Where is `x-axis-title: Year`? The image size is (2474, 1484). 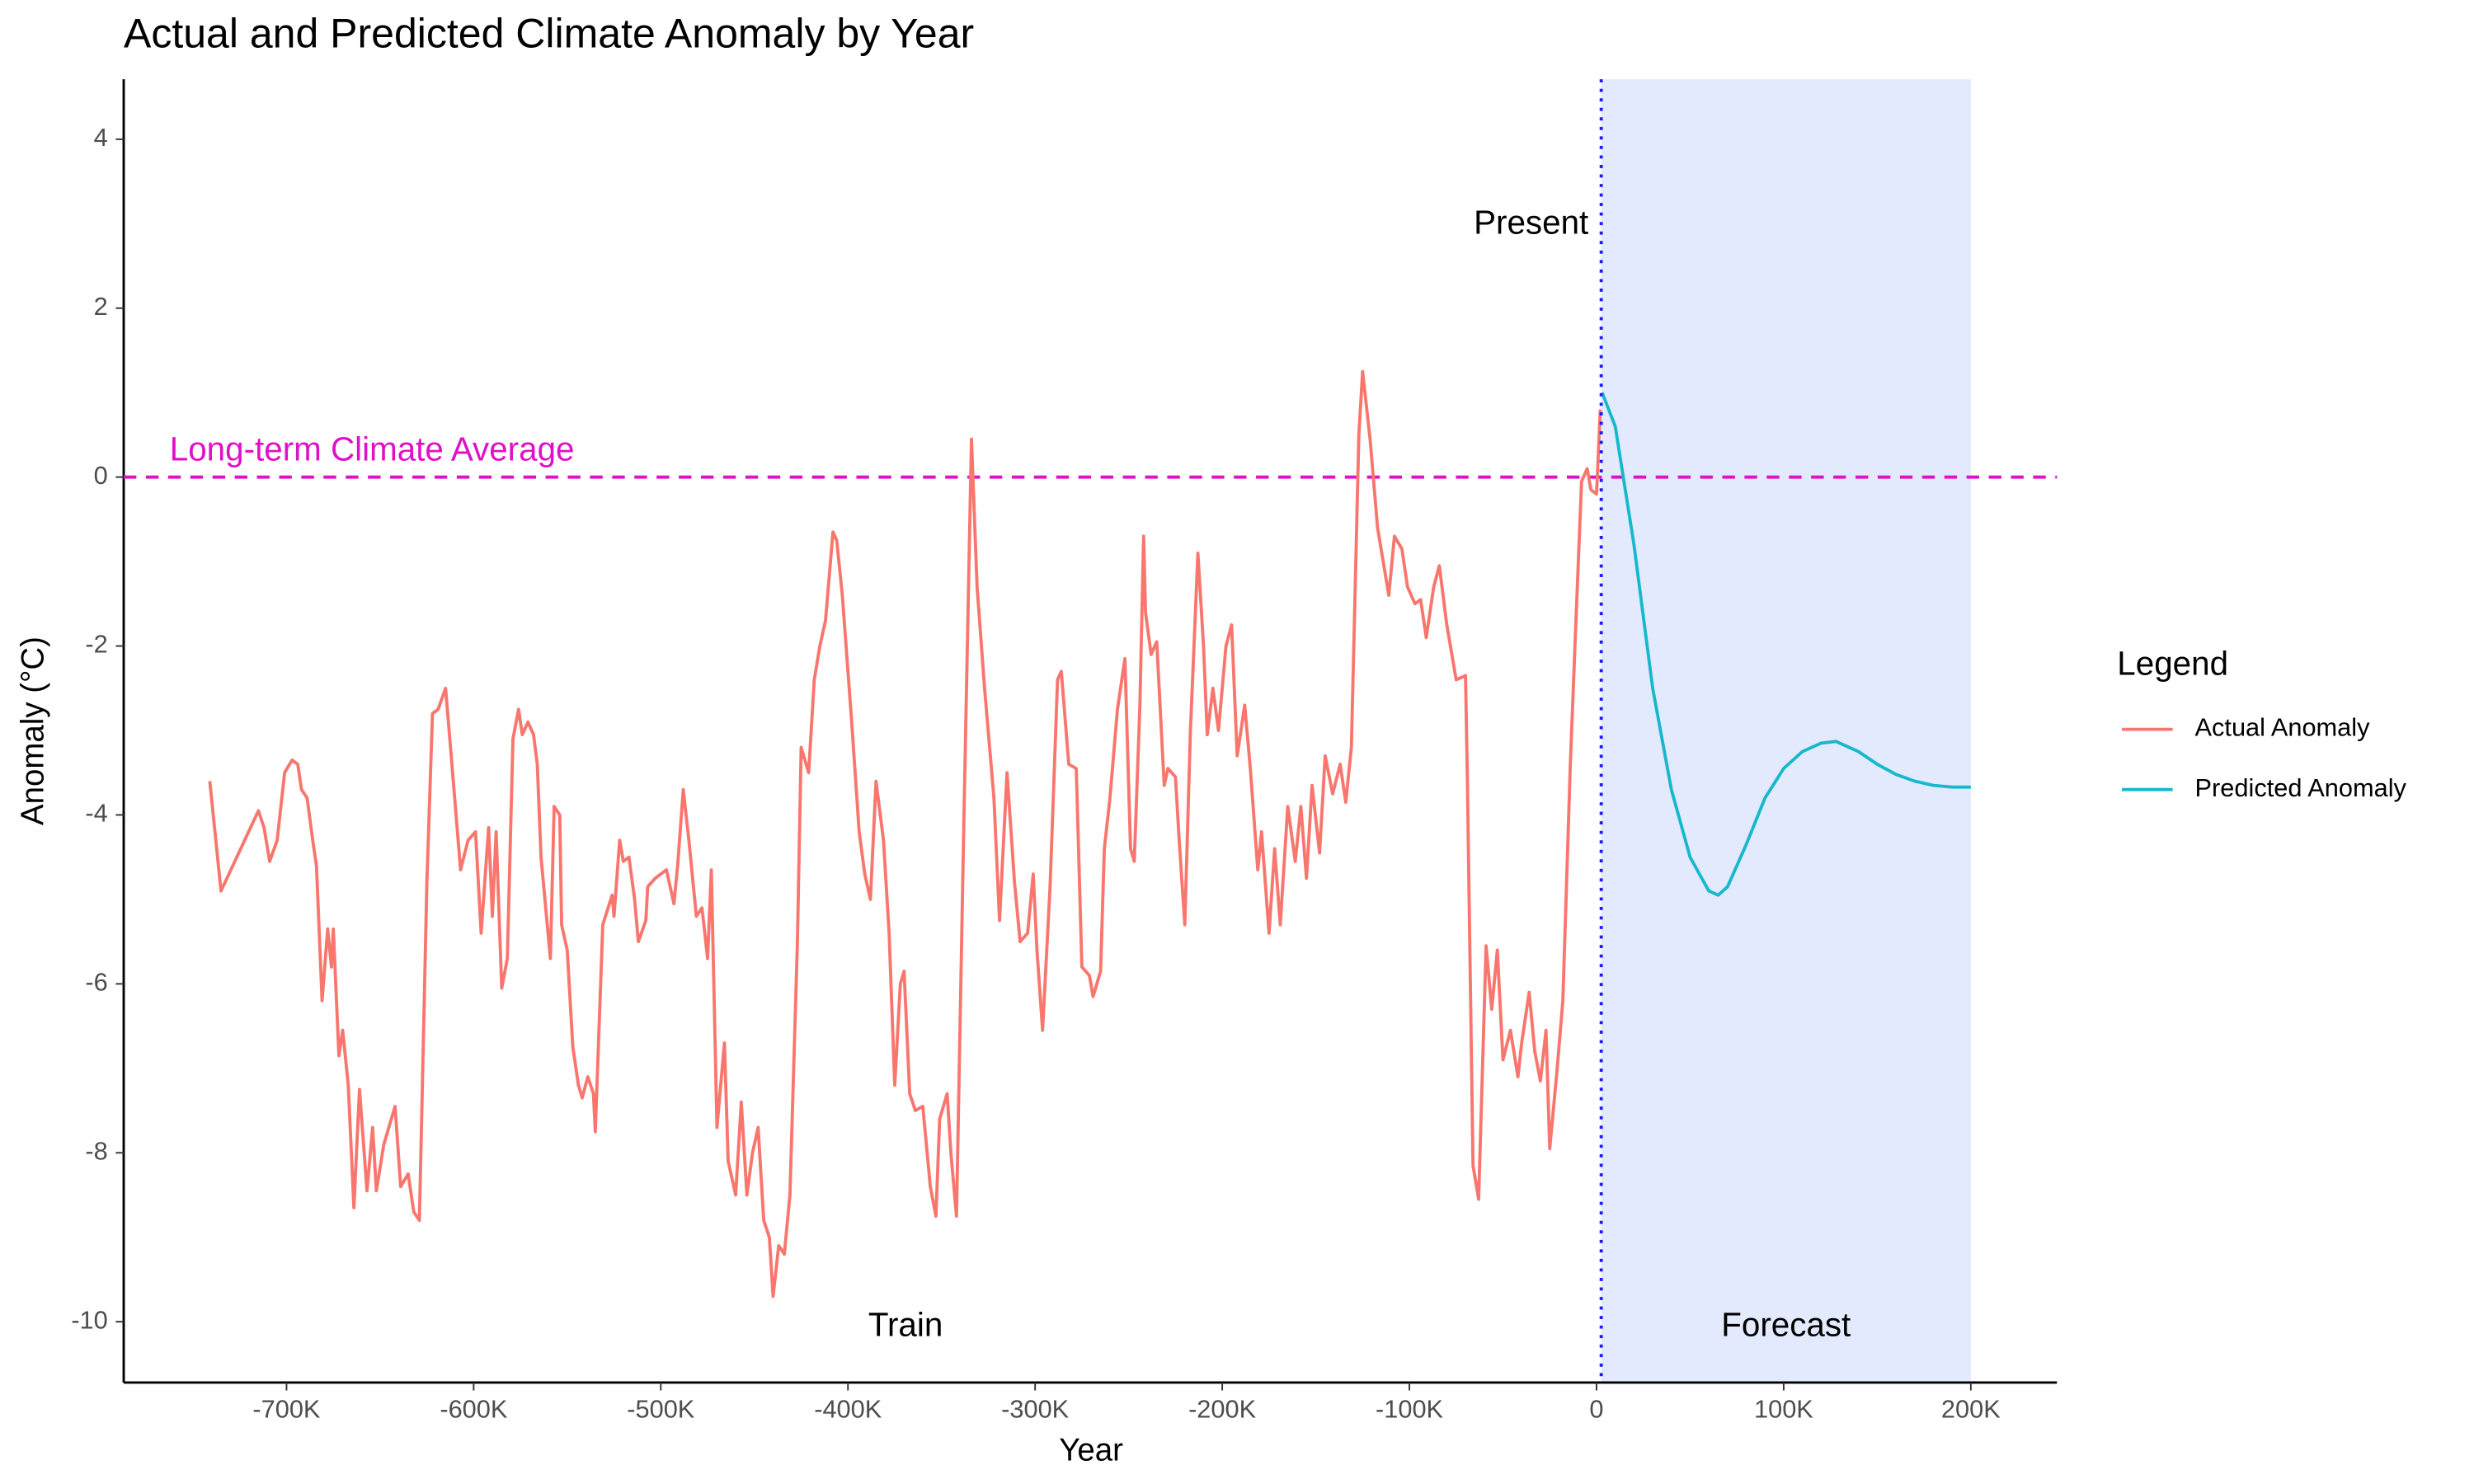 x-axis-title: Year is located at coordinates (1091, 1450).